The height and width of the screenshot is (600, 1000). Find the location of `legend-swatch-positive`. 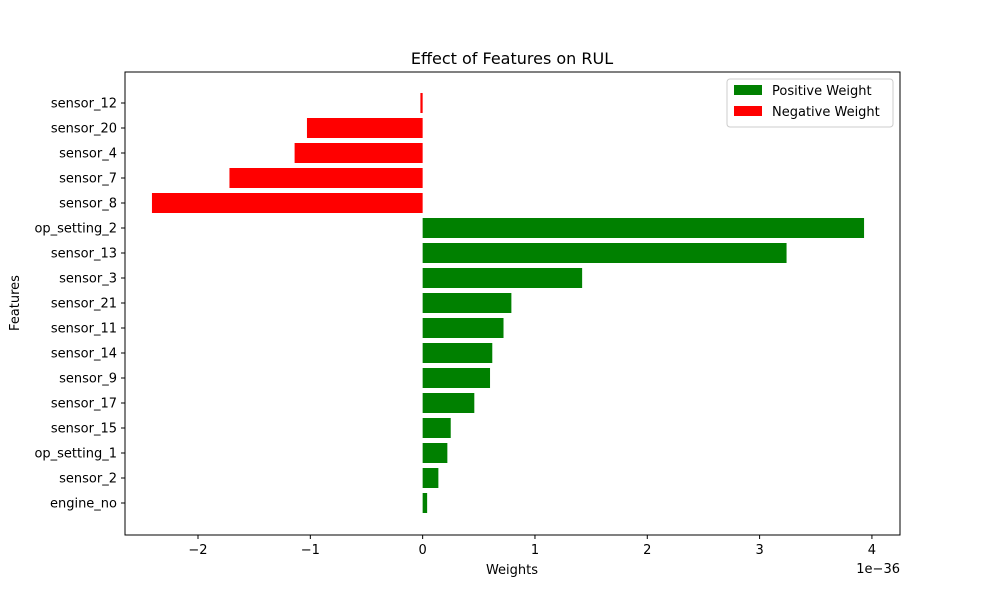

legend-swatch-positive is located at coordinates (748, 90).